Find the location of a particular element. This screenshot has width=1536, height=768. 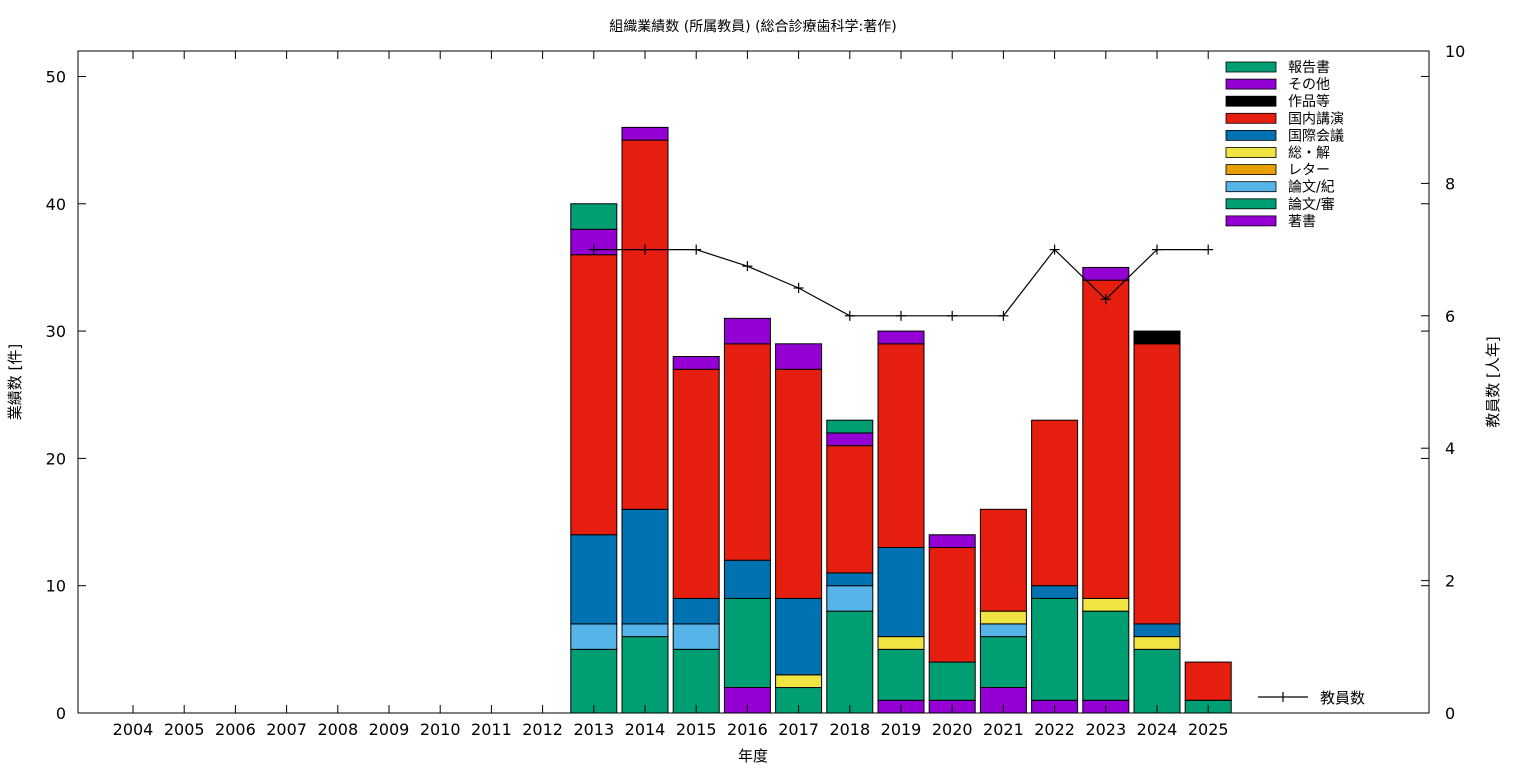

legend-label: 論文/審 is located at coordinates (1311, 205).